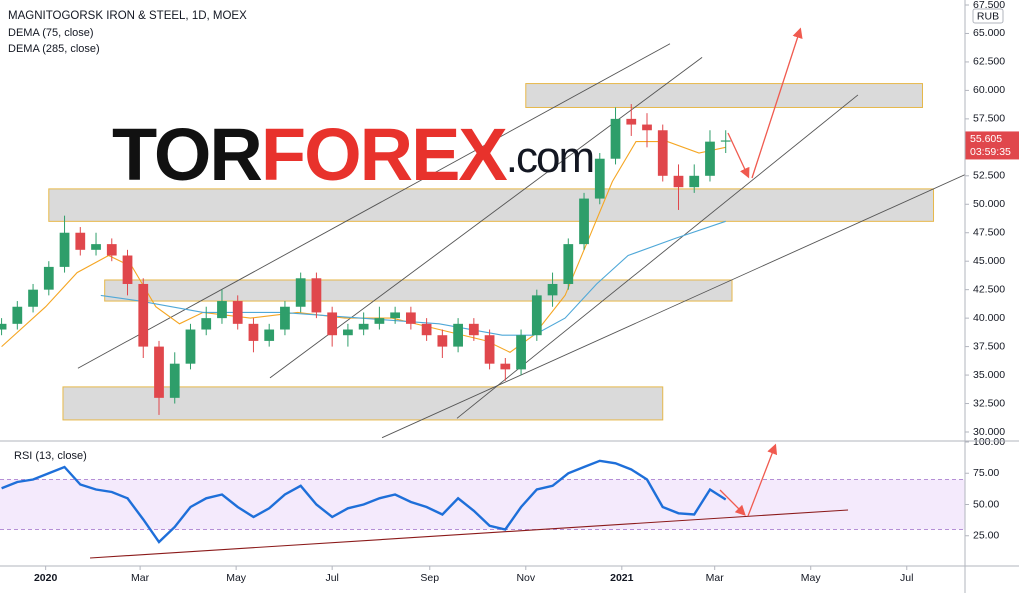  What do you see at coordinates (384, 154) in the screenshot?
I see `watermark-part: FOREX` at bounding box center [384, 154].